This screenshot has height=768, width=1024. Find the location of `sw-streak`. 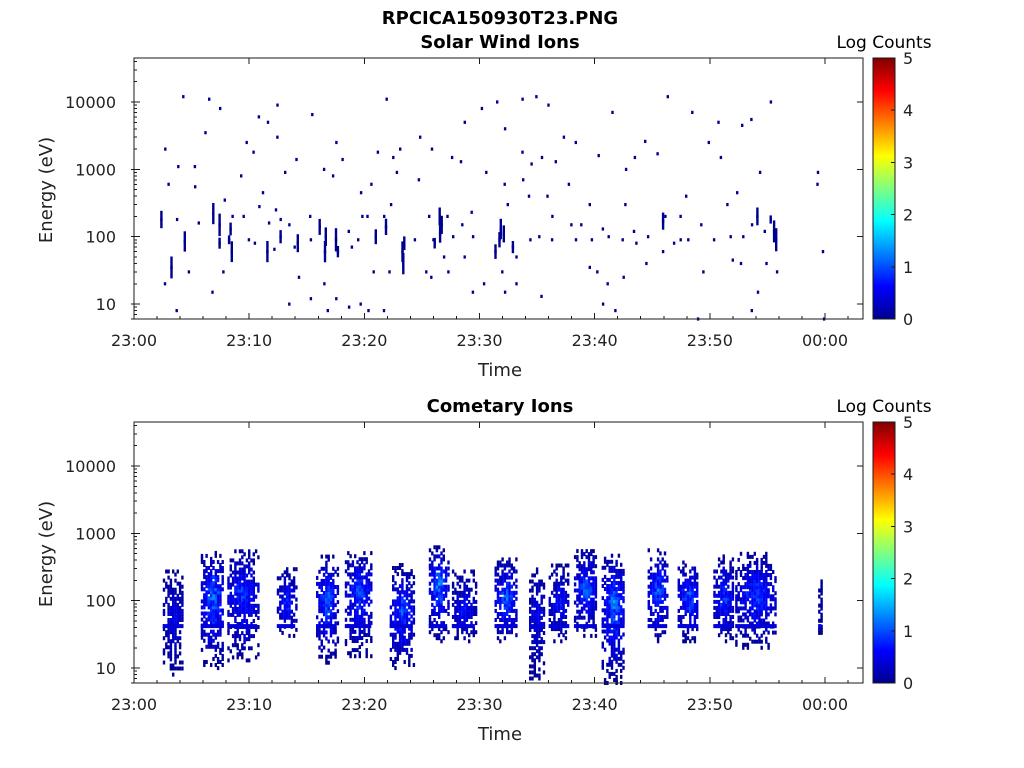

sw-streak is located at coordinates (770, 219).